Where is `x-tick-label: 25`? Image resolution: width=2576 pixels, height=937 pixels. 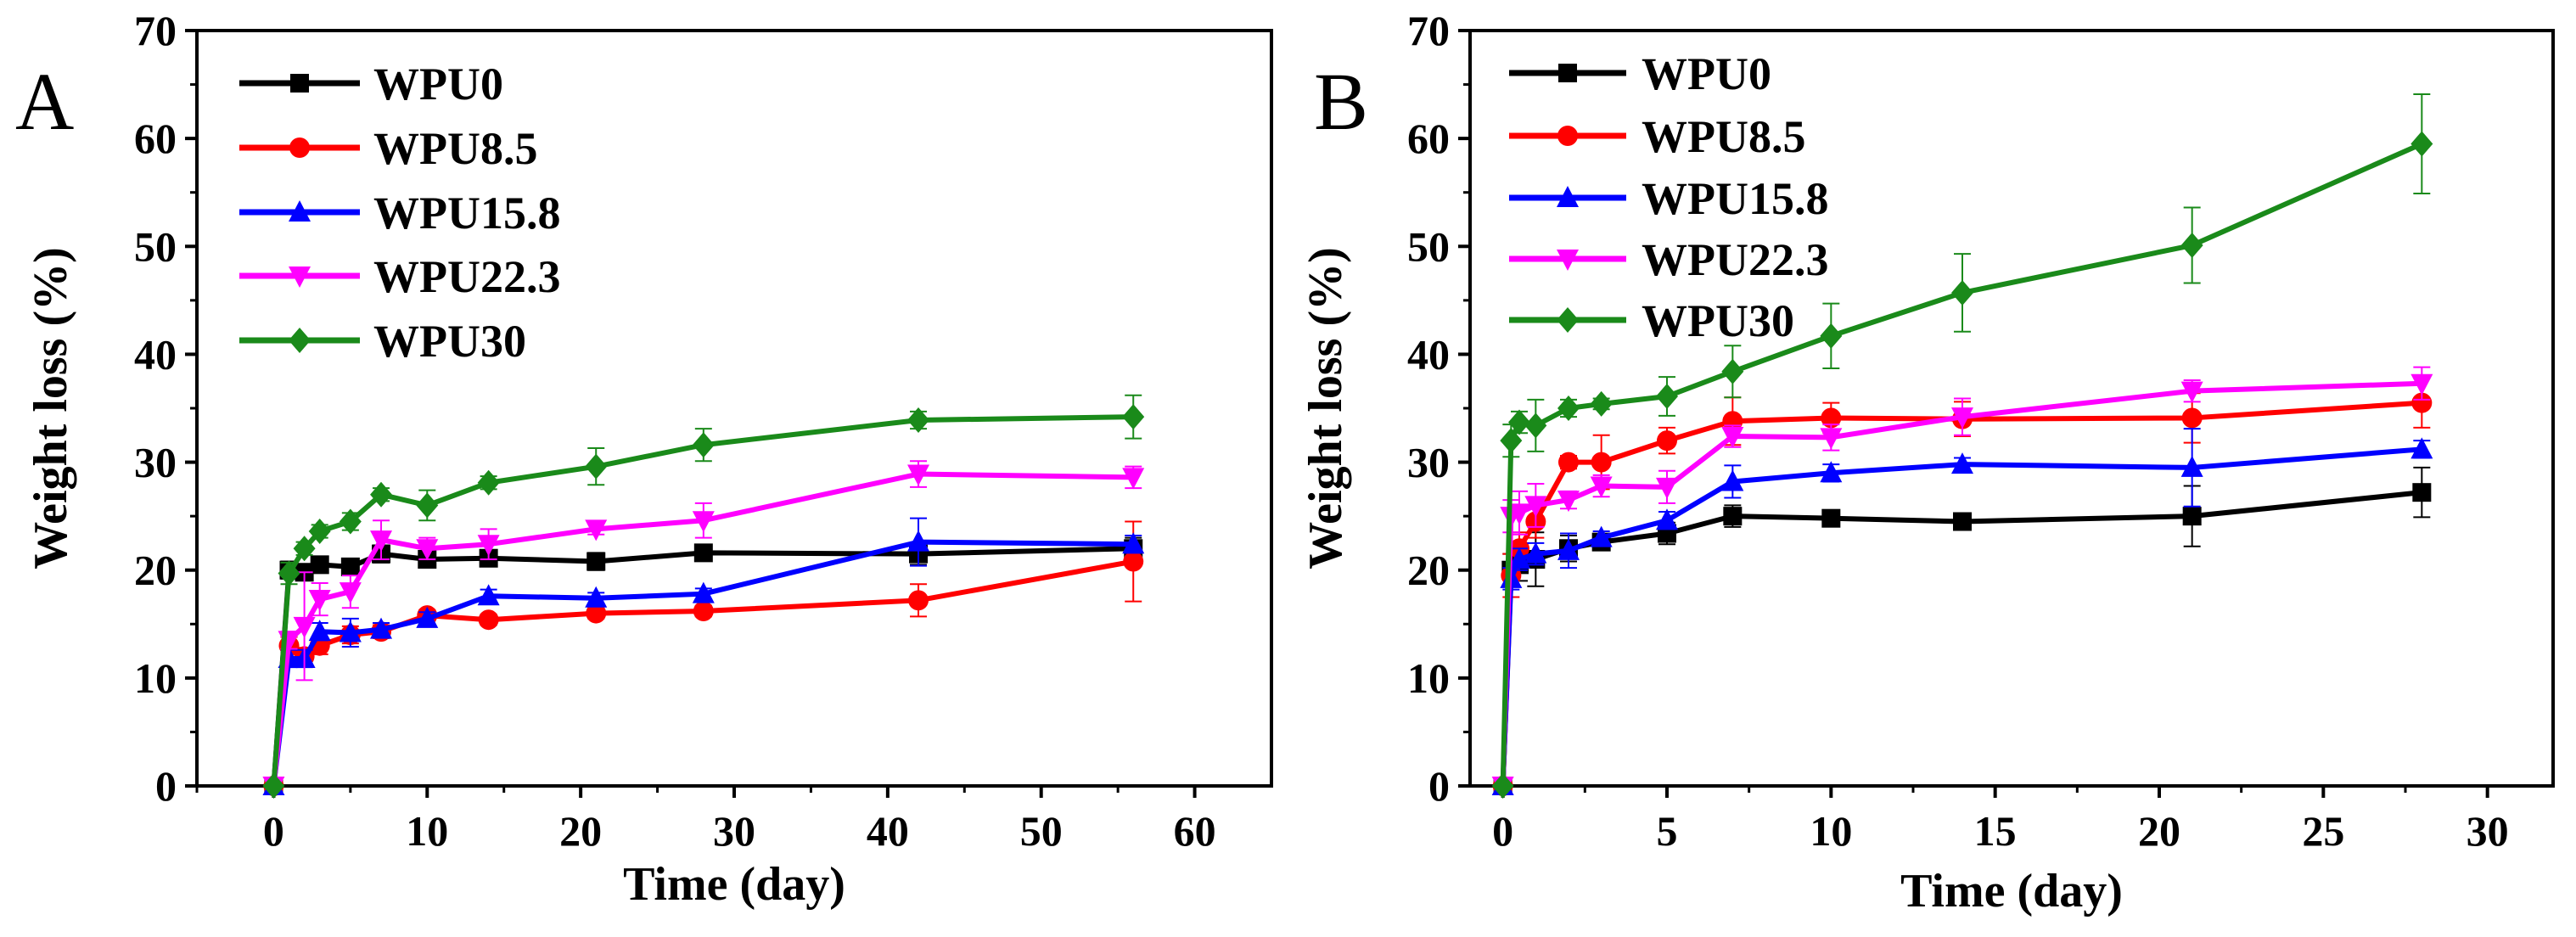 x-tick-label: 25 is located at coordinates (2323, 831).